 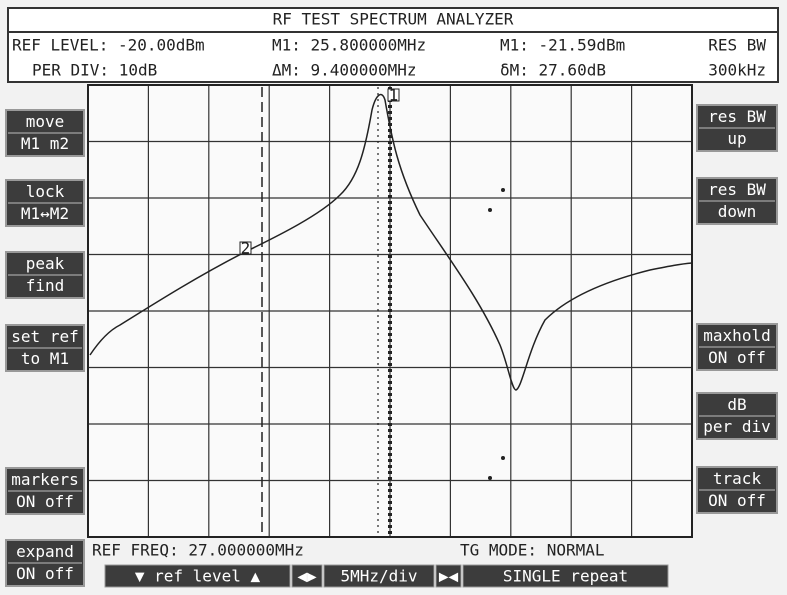 I want to click on info: RES BW, so click(x=737, y=45).